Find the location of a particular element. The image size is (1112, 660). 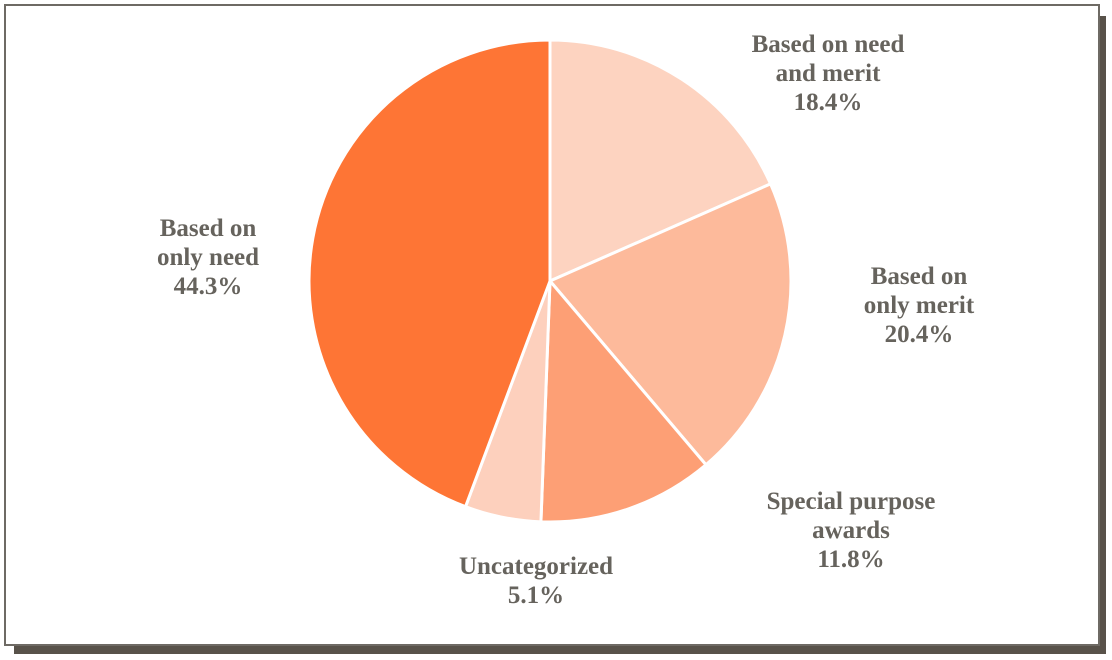

label-special: Special purpose awards 11.8% is located at coordinates (851, 530).